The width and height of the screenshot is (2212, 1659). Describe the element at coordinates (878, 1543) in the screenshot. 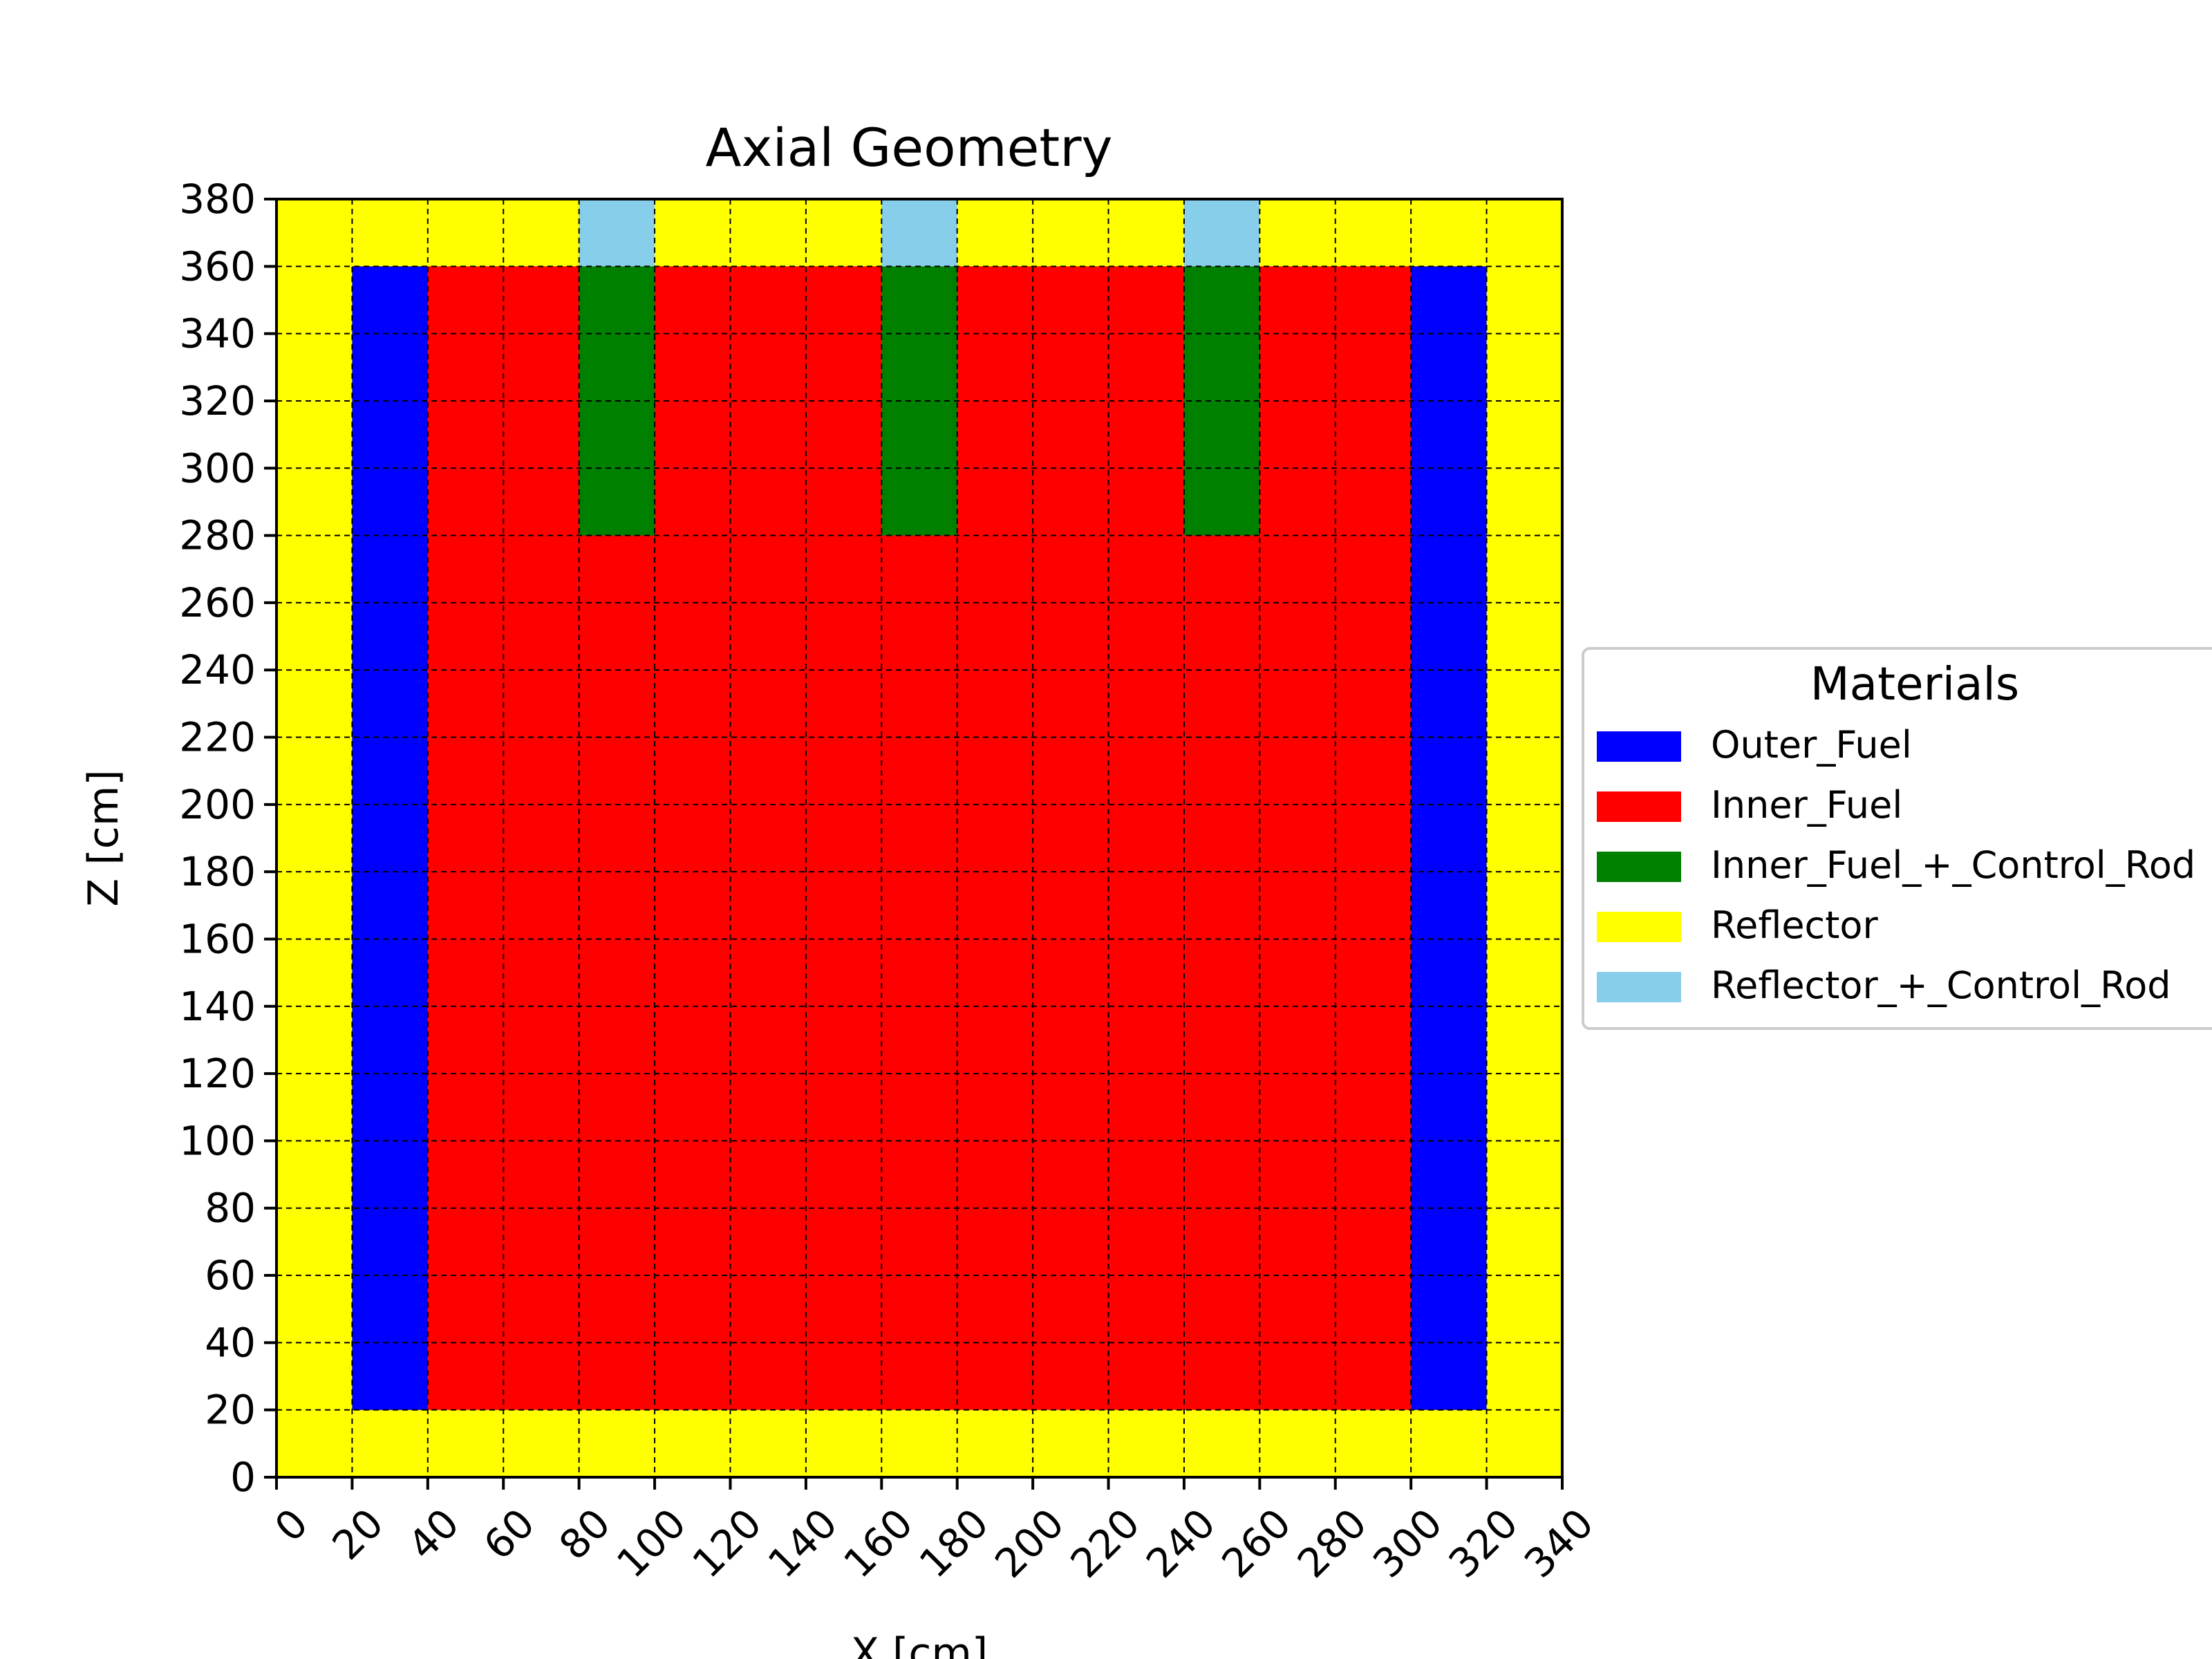

I see `x-tick-label-8: 160` at that location.